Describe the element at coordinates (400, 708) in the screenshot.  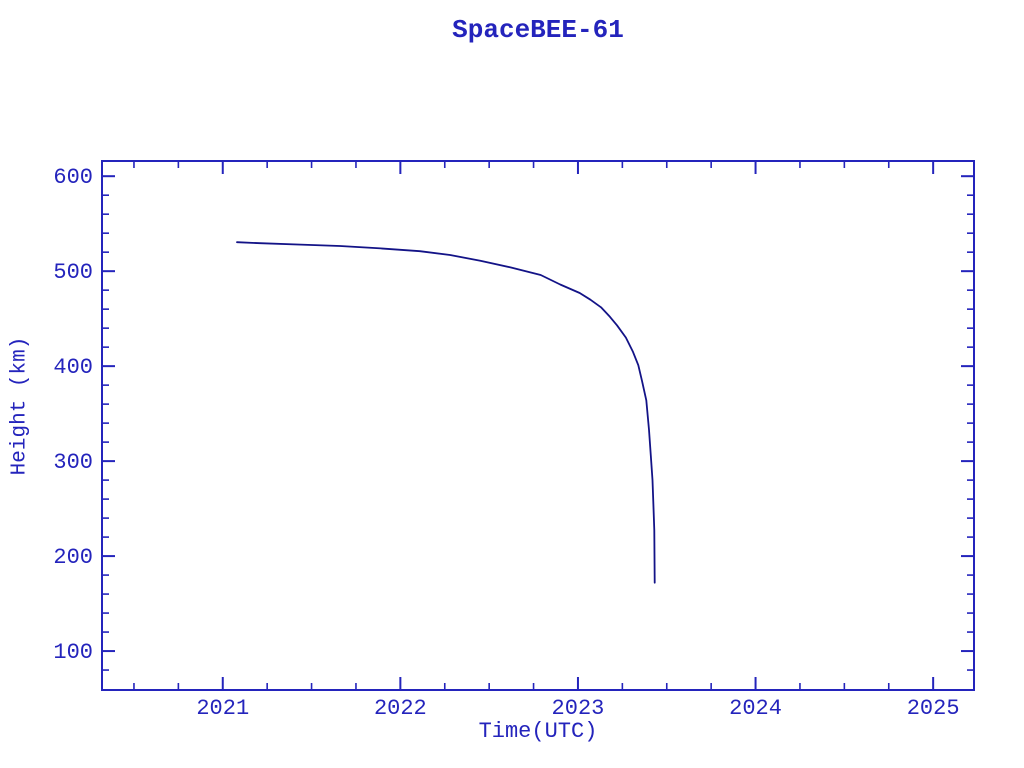
I see `x-tick-label: 2022` at that location.